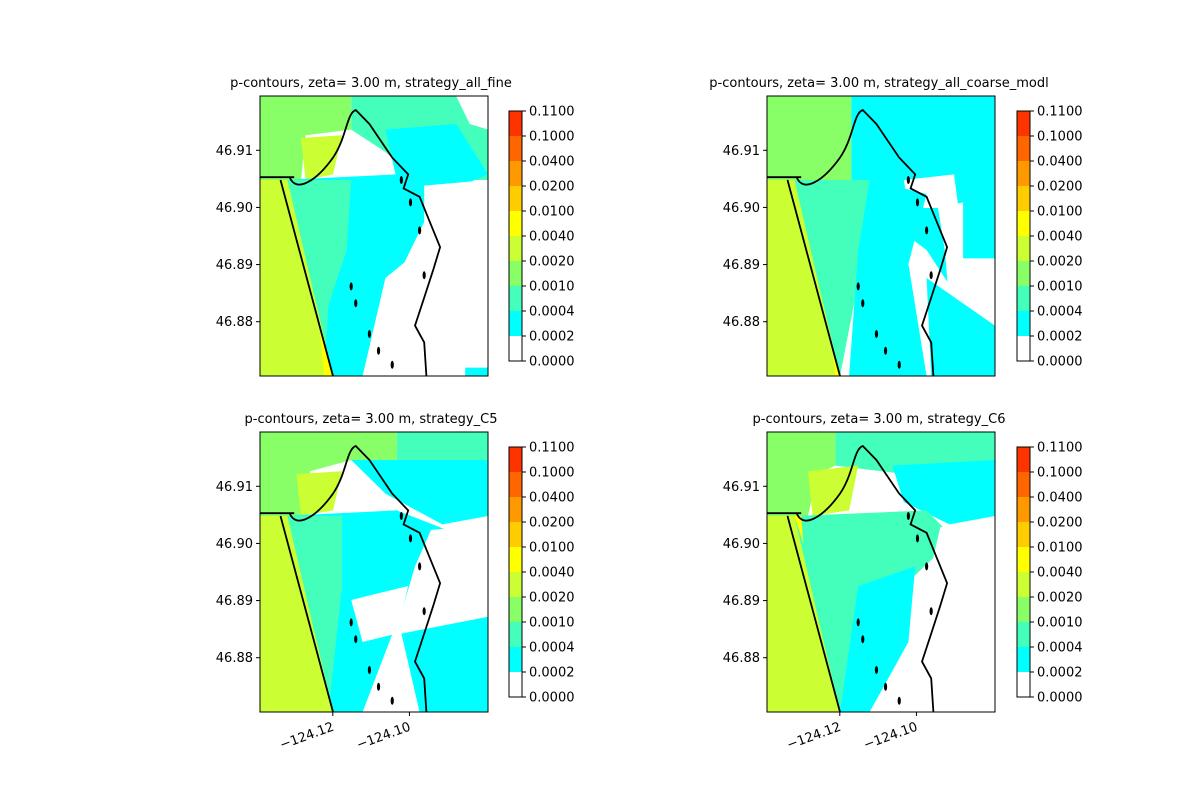  Describe the element at coordinates (307, 736) in the screenshot. I see `x-tick-label: −124.12` at that location.